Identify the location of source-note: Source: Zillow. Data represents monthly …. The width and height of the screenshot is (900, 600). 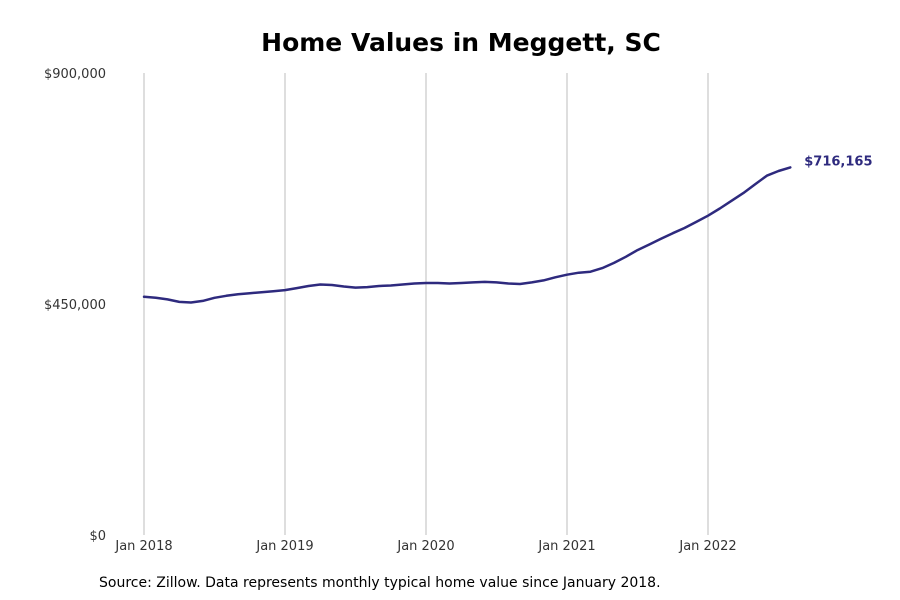
(380, 583).